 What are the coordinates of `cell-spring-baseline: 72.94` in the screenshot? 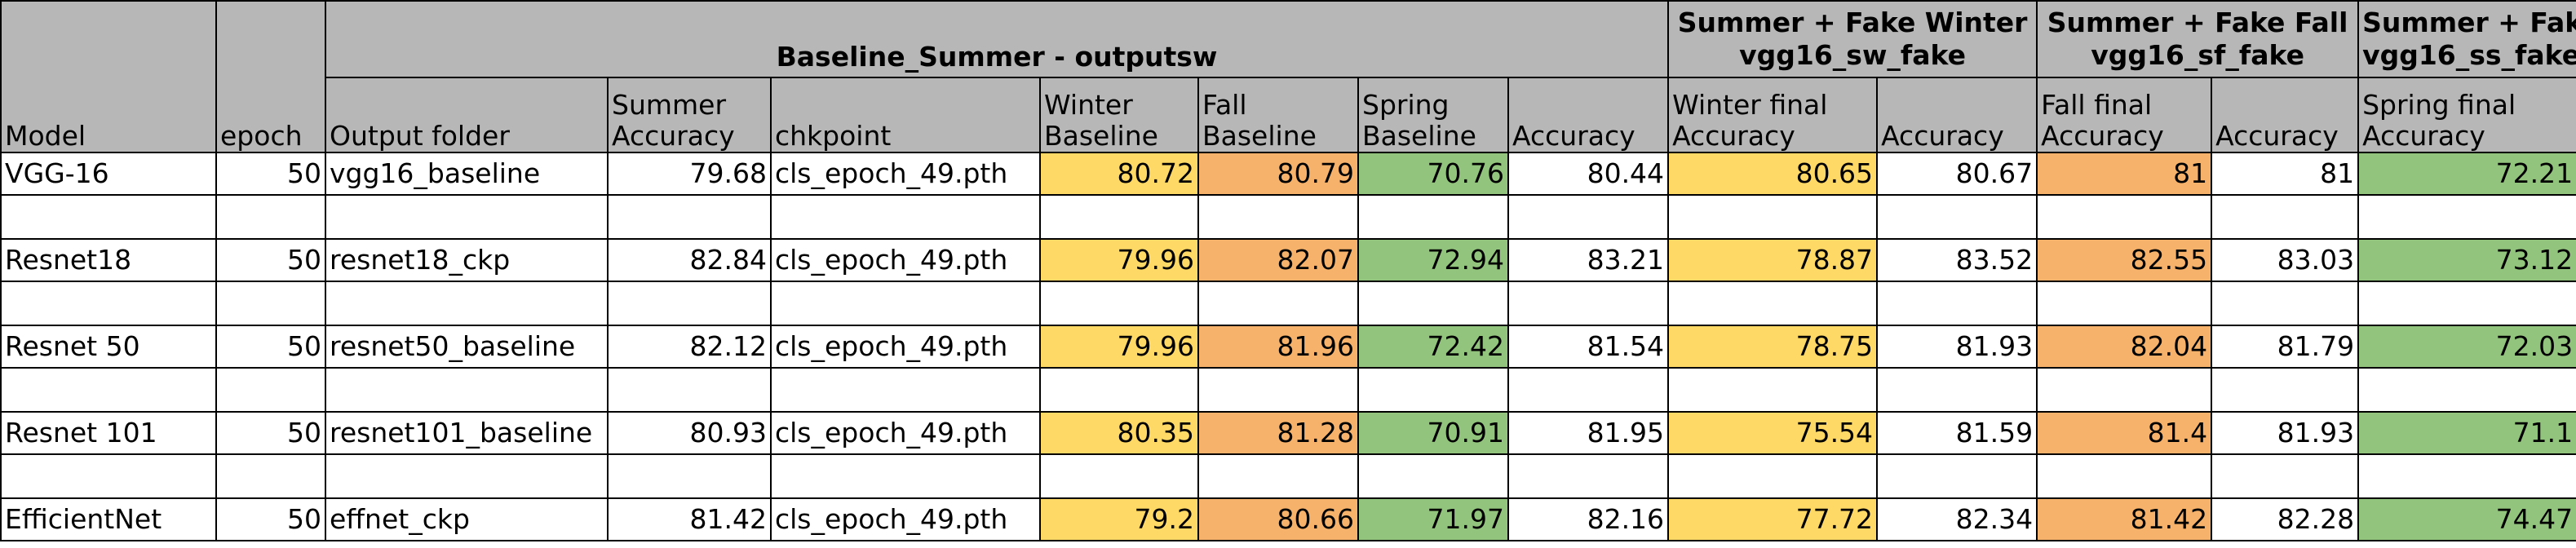 It's located at (1433, 260).